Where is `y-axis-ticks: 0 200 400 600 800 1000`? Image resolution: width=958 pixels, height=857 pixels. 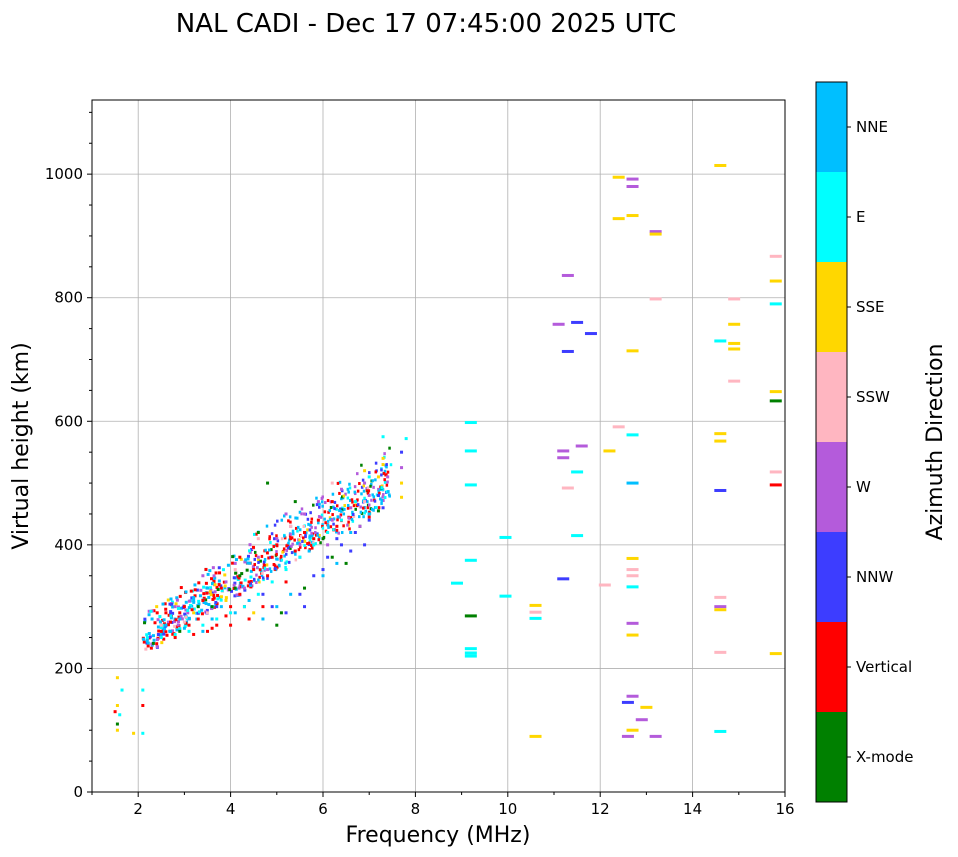
y-axis-ticks: 0 200 400 600 800 1000 is located at coordinates (68, 456).